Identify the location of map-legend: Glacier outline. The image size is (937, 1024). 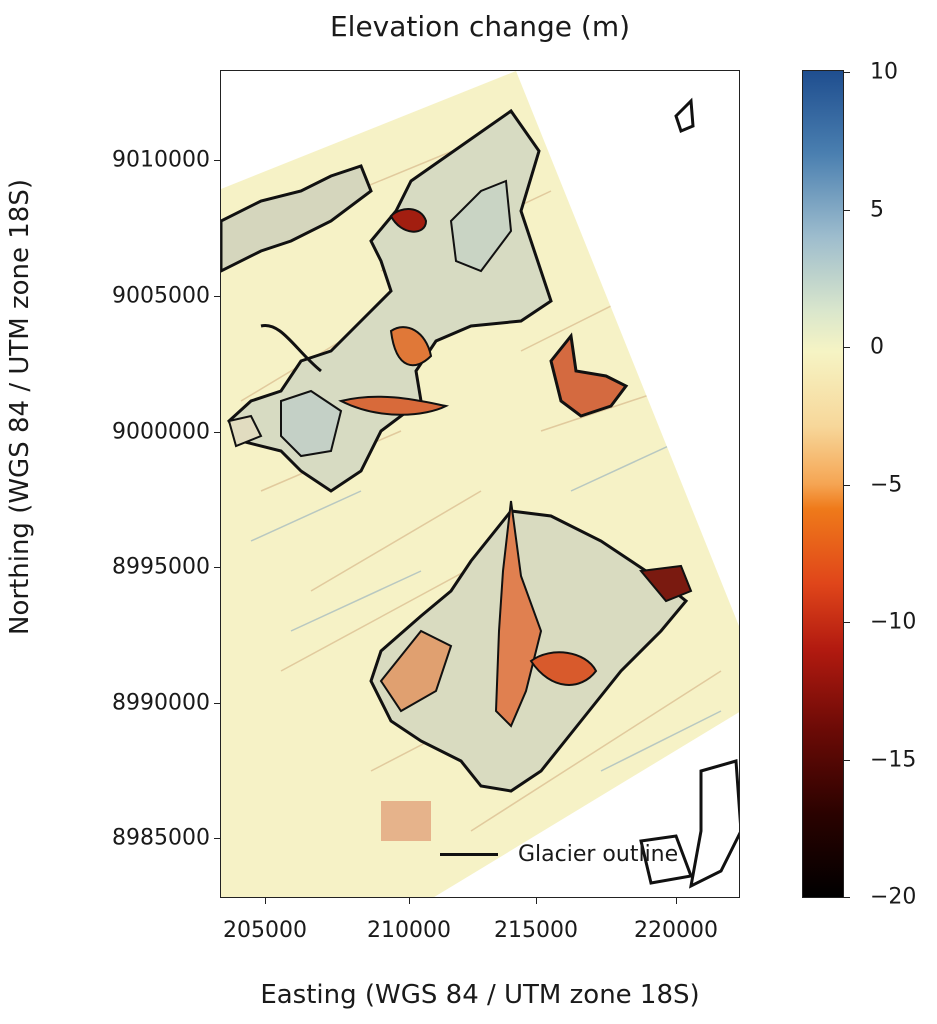
(559, 854).